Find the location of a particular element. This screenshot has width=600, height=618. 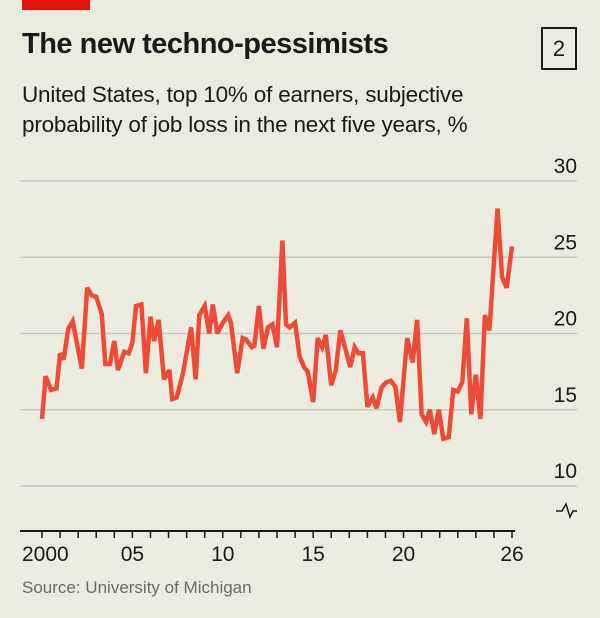

accent-bar is located at coordinates (56, 5).